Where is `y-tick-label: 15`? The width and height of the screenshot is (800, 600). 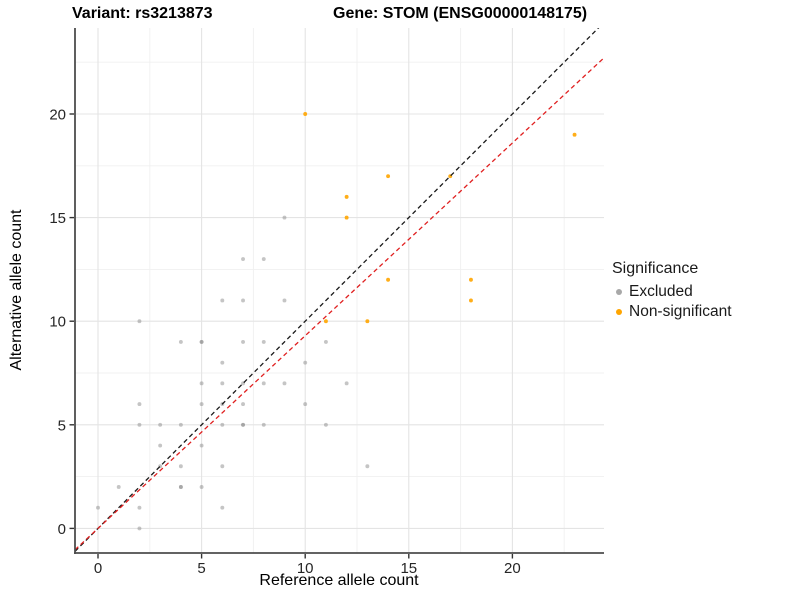 y-tick-label: 15 is located at coordinates (57, 218).